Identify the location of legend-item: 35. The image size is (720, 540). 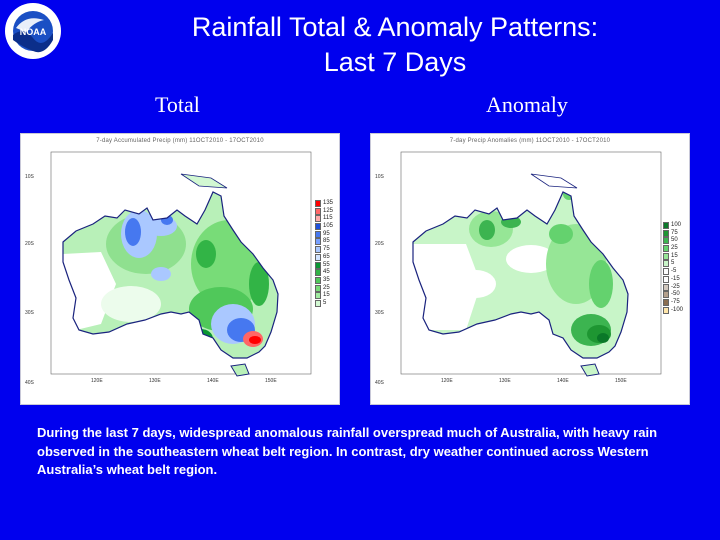
(326, 280).